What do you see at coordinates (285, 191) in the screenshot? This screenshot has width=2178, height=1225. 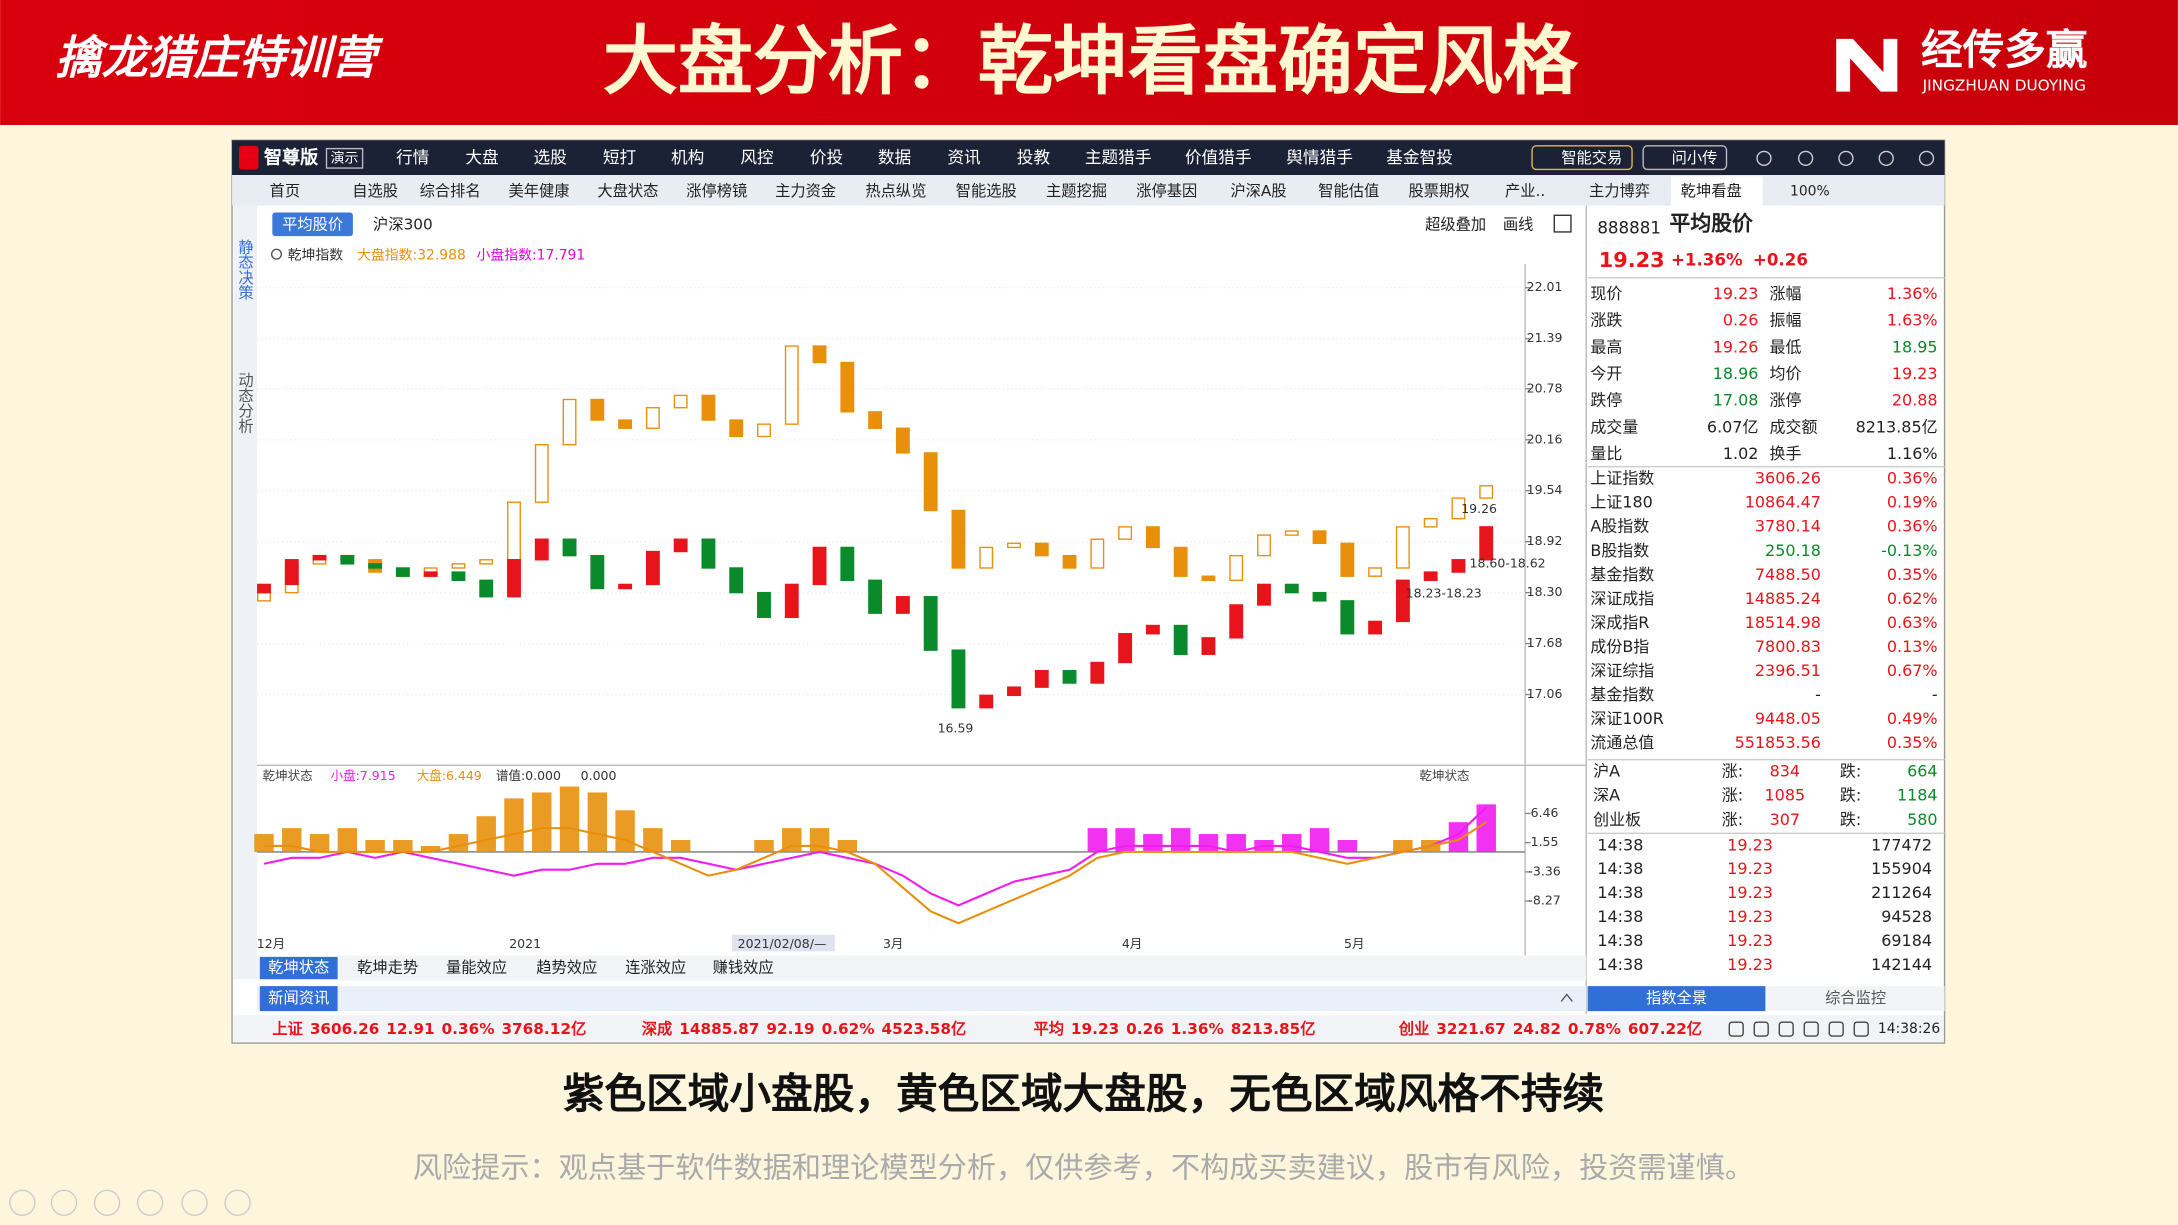 I see `tab: 首页` at bounding box center [285, 191].